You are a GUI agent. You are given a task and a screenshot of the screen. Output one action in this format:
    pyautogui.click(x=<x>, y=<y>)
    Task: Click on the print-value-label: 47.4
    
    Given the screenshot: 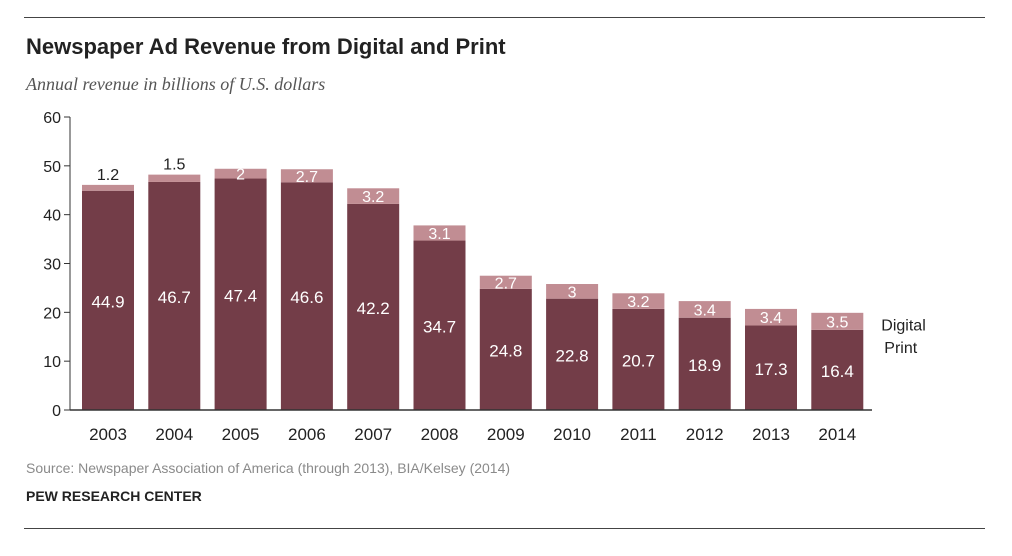 What is the action you would take?
    pyautogui.click(x=240, y=295)
    